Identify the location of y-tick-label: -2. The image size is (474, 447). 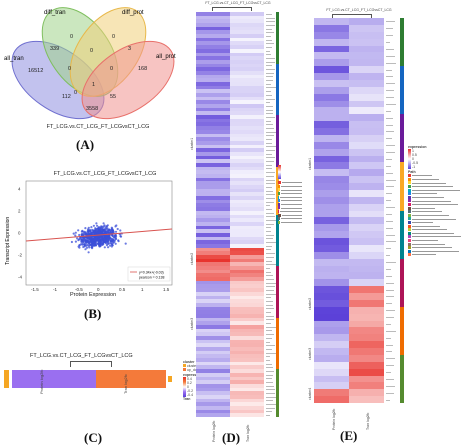
(20, 255).